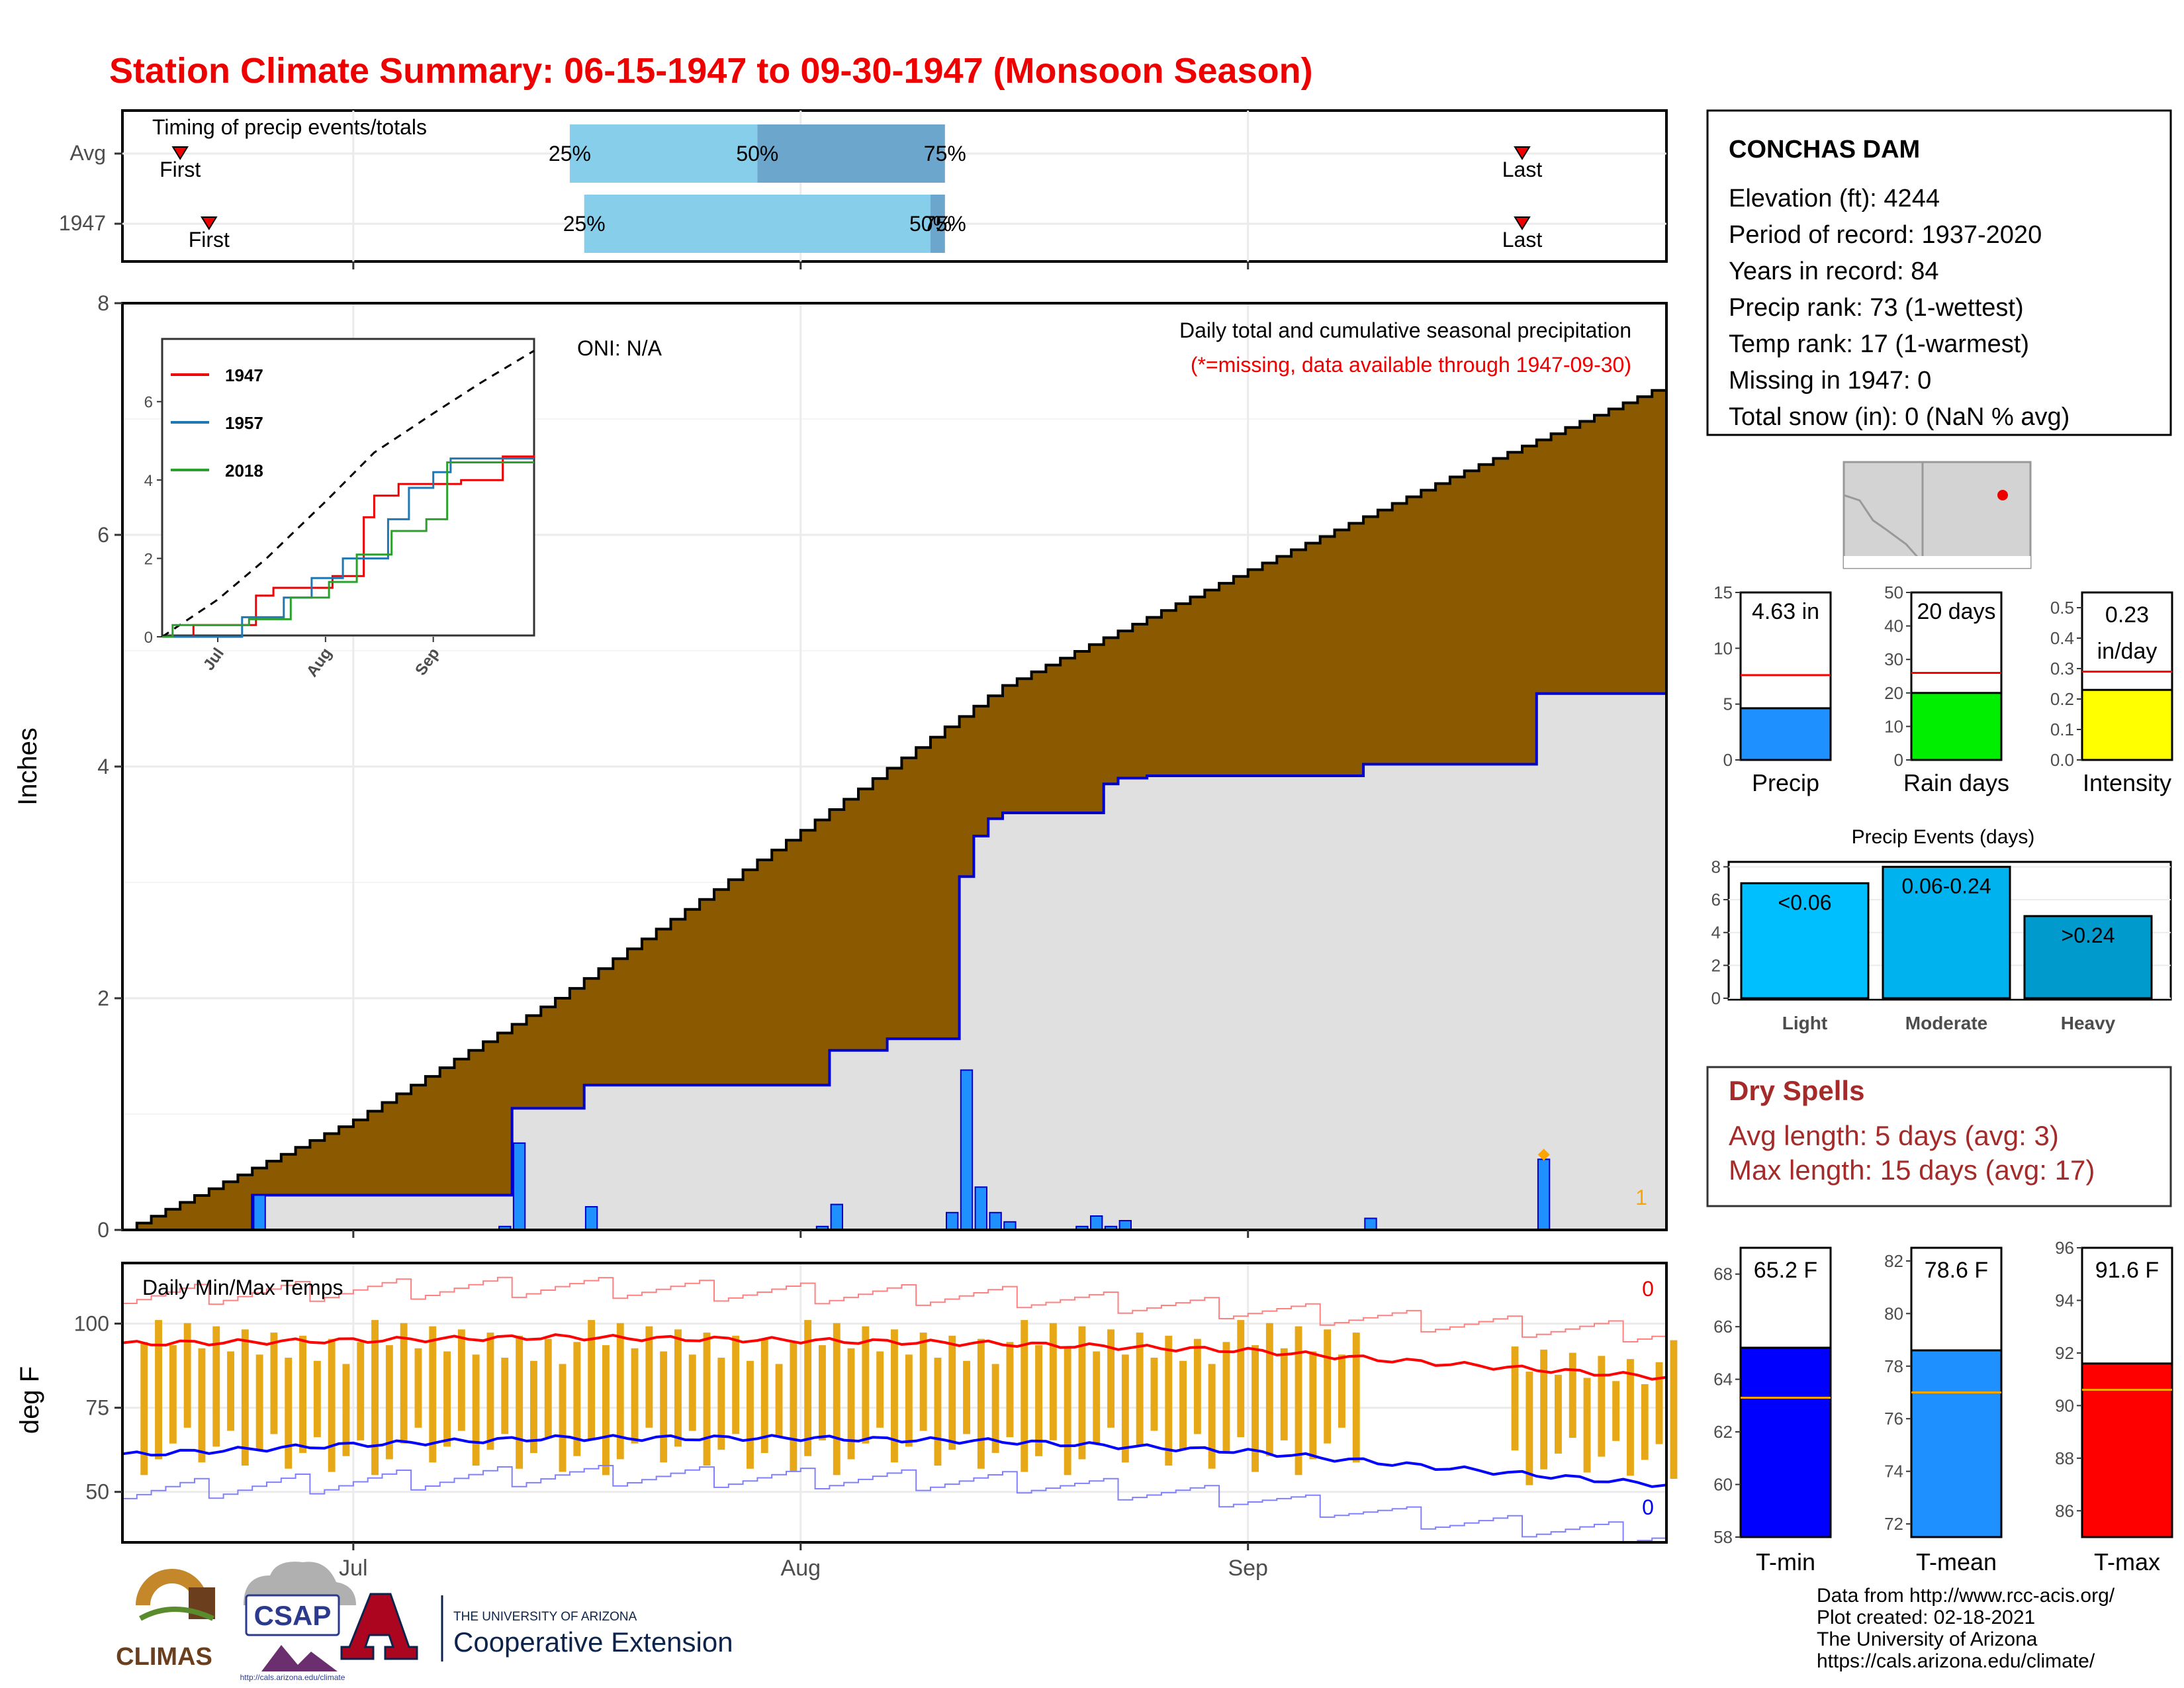 This screenshot has height=1688, width=2184. Describe the element at coordinates (2062, 699) in the screenshot. I see `summary-bar-tick-label: 0.2` at that location.